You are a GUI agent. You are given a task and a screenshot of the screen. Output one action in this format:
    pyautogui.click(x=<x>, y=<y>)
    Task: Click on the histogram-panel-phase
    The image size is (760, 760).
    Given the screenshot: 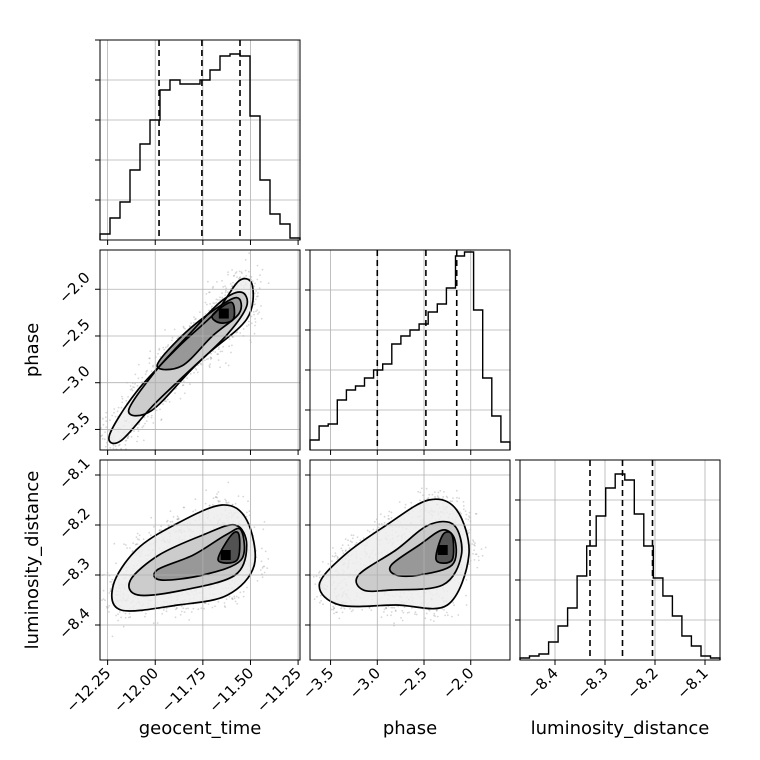 What is the action you would take?
    pyautogui.click(x=408, y=352)
    